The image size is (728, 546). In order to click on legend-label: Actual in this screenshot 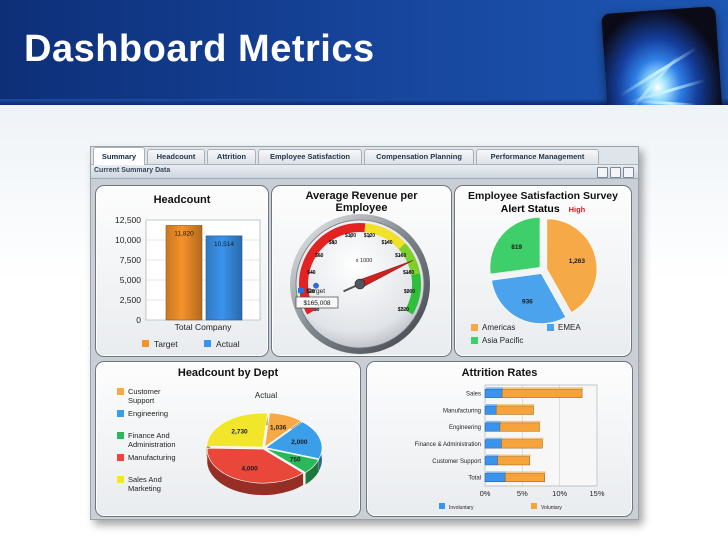, I will do `click(228, 344)`.